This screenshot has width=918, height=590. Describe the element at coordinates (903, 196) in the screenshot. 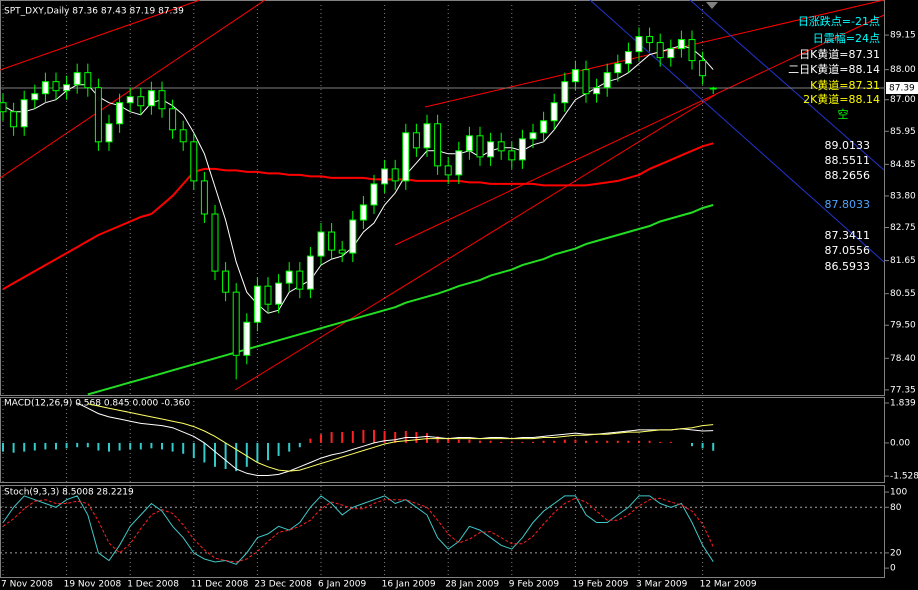

I see `y-tick-label: 83.80` at that location.